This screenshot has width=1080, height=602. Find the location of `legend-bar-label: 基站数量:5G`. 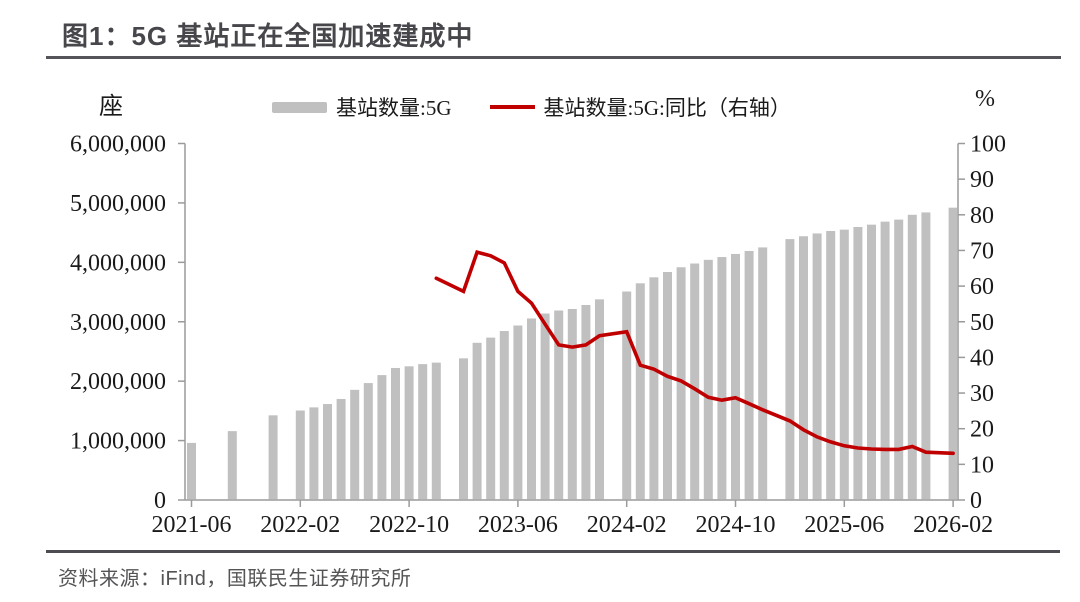

legend-bar-label: 基站数量:5G is located at coordinates (394, 108).